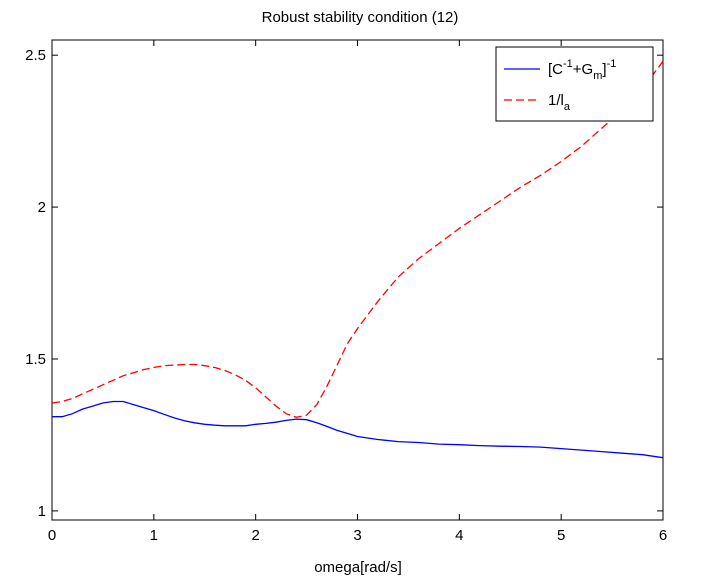 The height and width of the screenshot is (581, 710). I want to click on x-tick-label: 6, so click(663, 535).